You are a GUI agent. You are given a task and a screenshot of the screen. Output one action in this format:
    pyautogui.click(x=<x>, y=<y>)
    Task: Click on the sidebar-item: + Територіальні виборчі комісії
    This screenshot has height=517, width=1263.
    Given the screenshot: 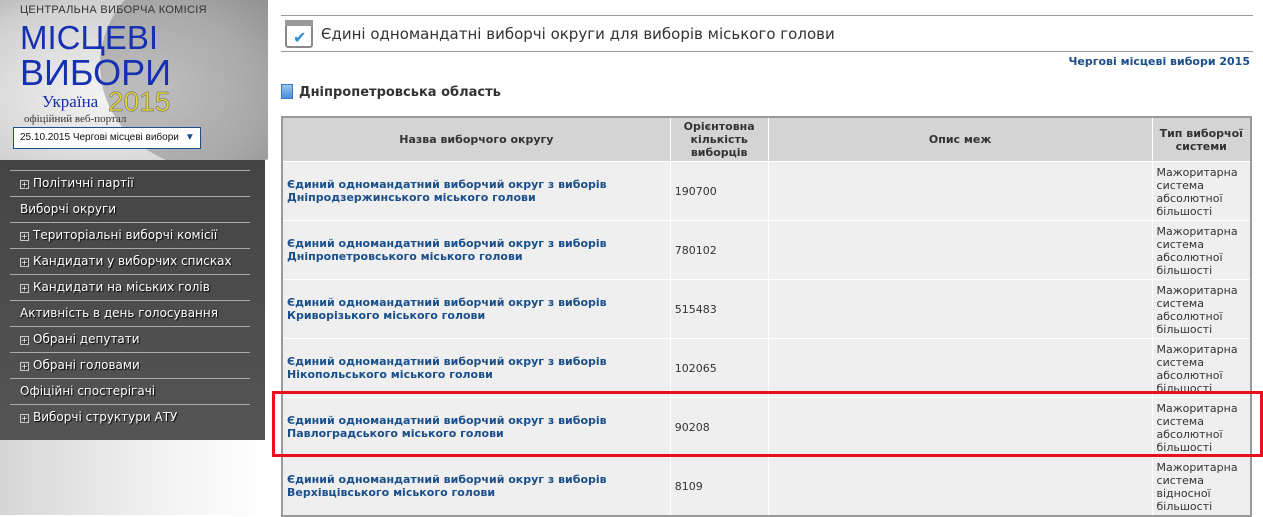 What is the action you would take?
    pyautogui.click(x=130, y=235)
    